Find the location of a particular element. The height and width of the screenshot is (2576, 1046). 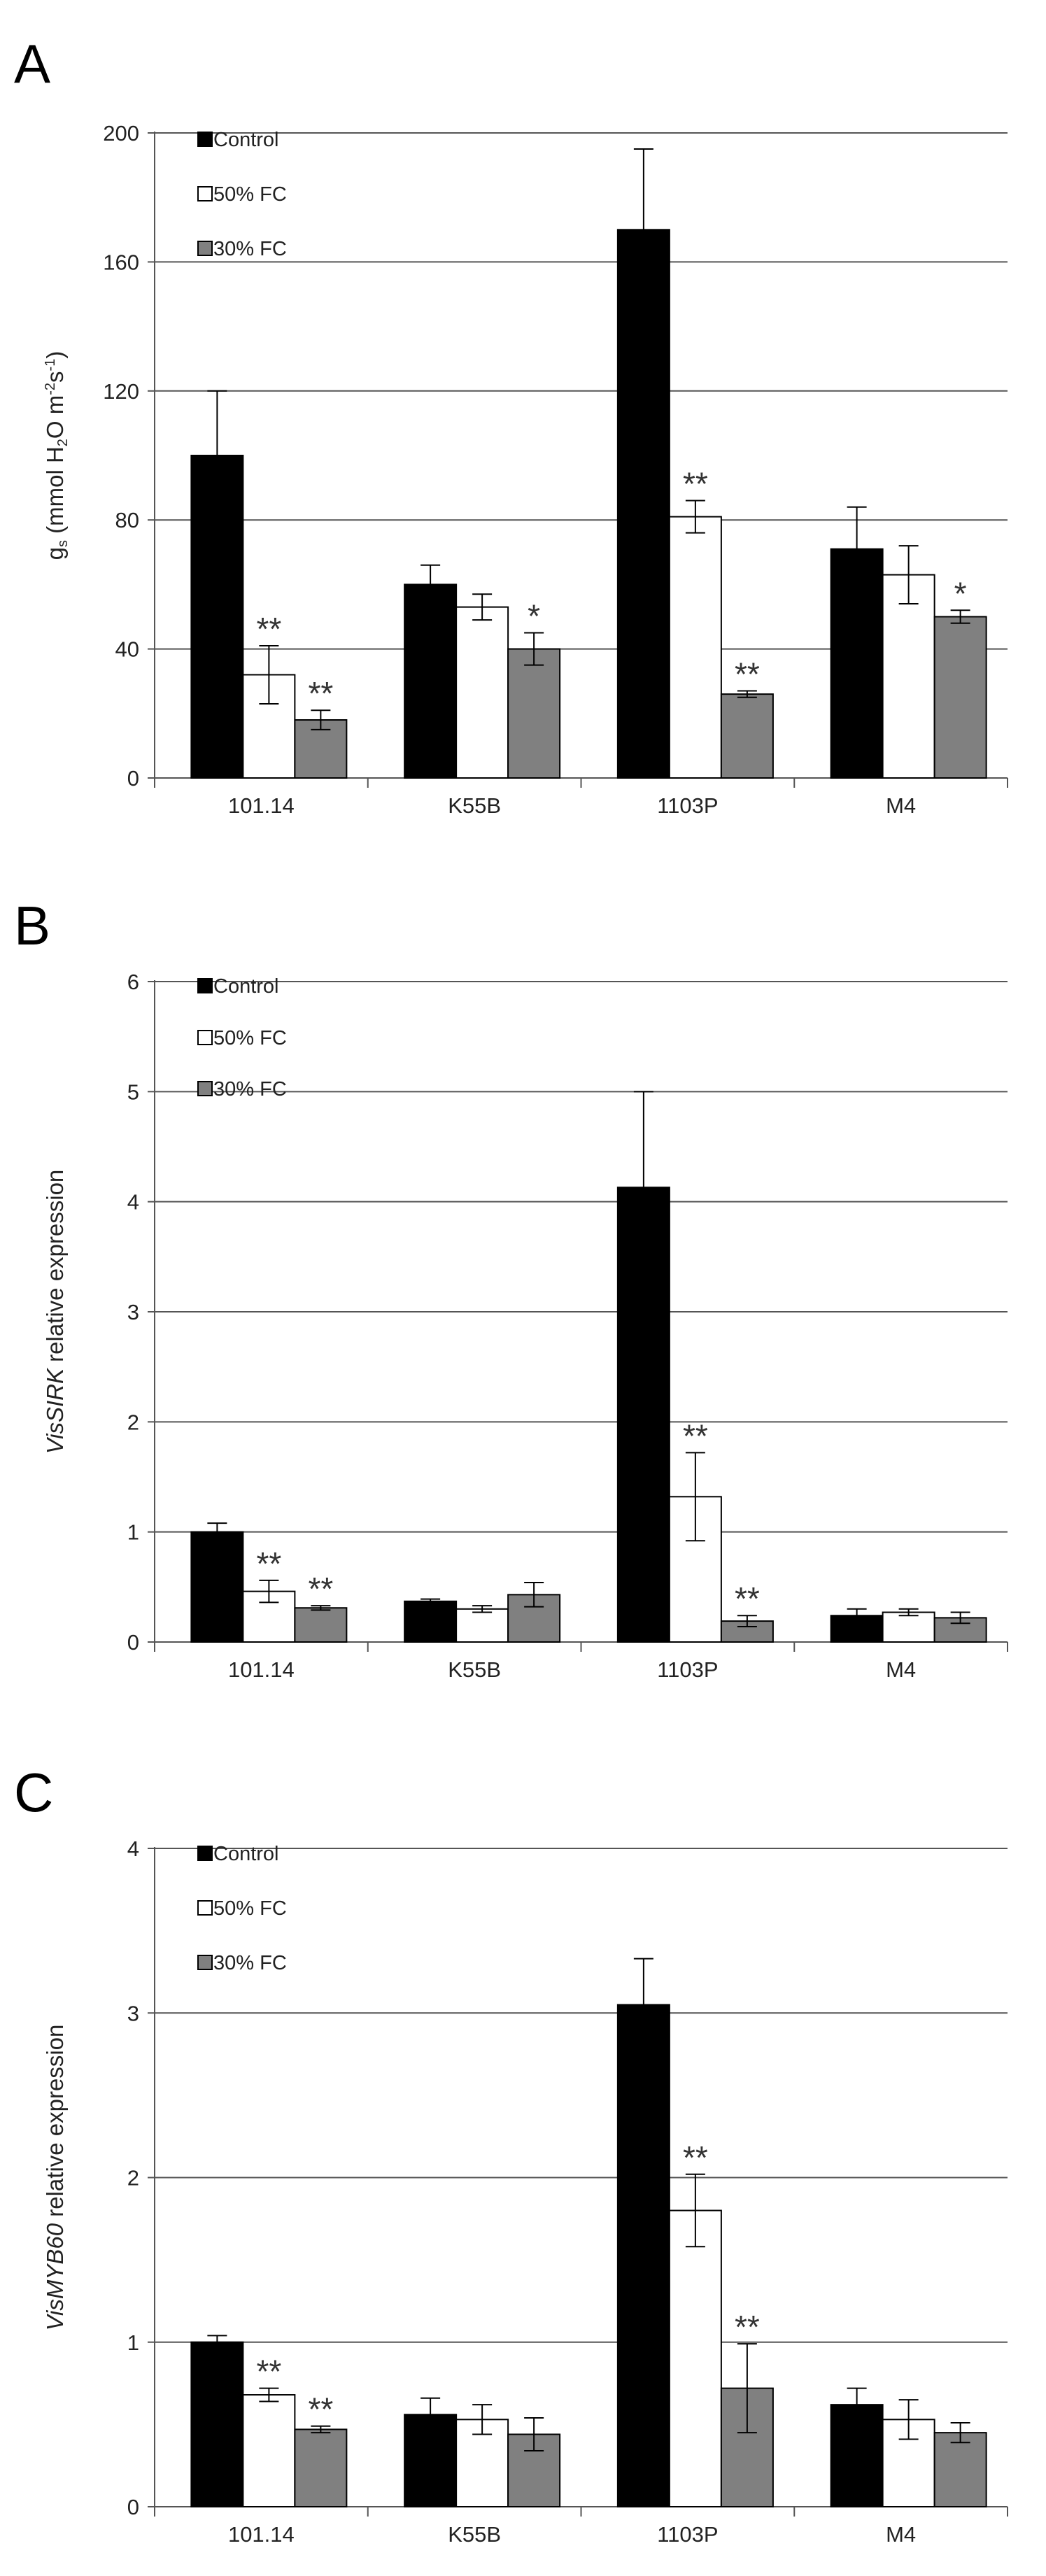

label-part: (mmol H is located at coordinates (55, 493).